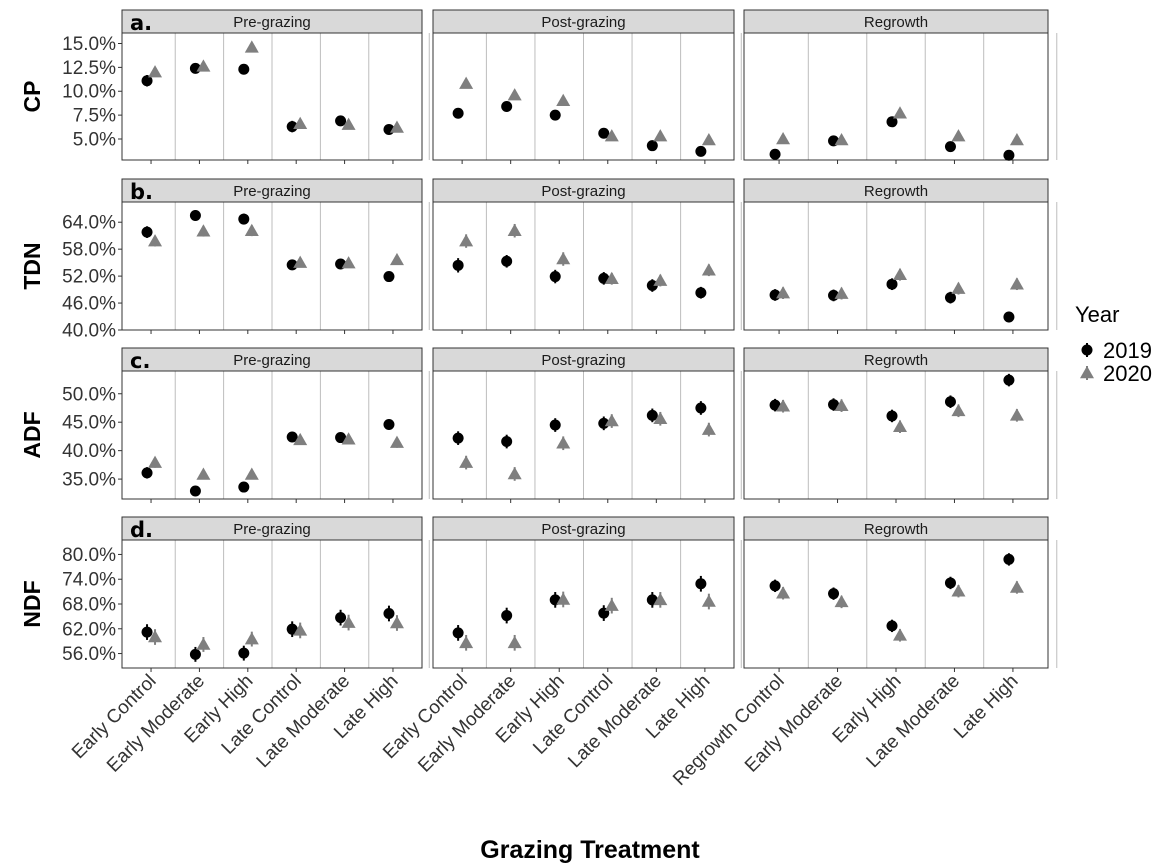 This screenshot has width=1167, height=864. What do you see at coordinates (275, 256) in the screenshot?
I see `panel-pre-grazing: Pre-grazing b.` at bounding box center [275, 256].